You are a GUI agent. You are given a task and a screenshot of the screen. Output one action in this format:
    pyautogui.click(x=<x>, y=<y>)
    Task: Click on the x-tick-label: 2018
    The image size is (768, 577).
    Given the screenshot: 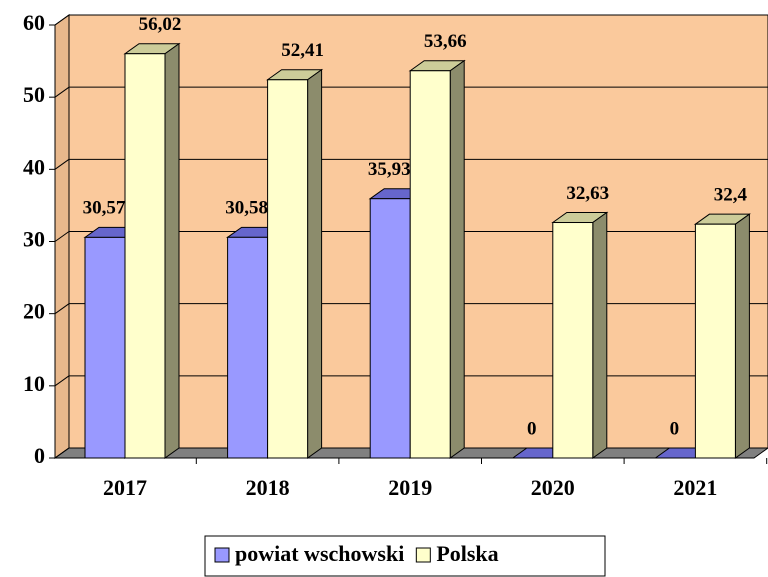 What is the action you would take?
    pyautogui.click(x=268, y=487)
    